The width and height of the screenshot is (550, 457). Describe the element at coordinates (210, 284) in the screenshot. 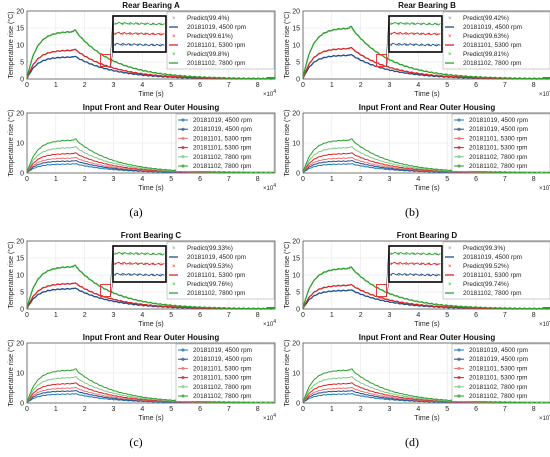

I see `legend-entry-label: Predict(99.76%)` at that location.